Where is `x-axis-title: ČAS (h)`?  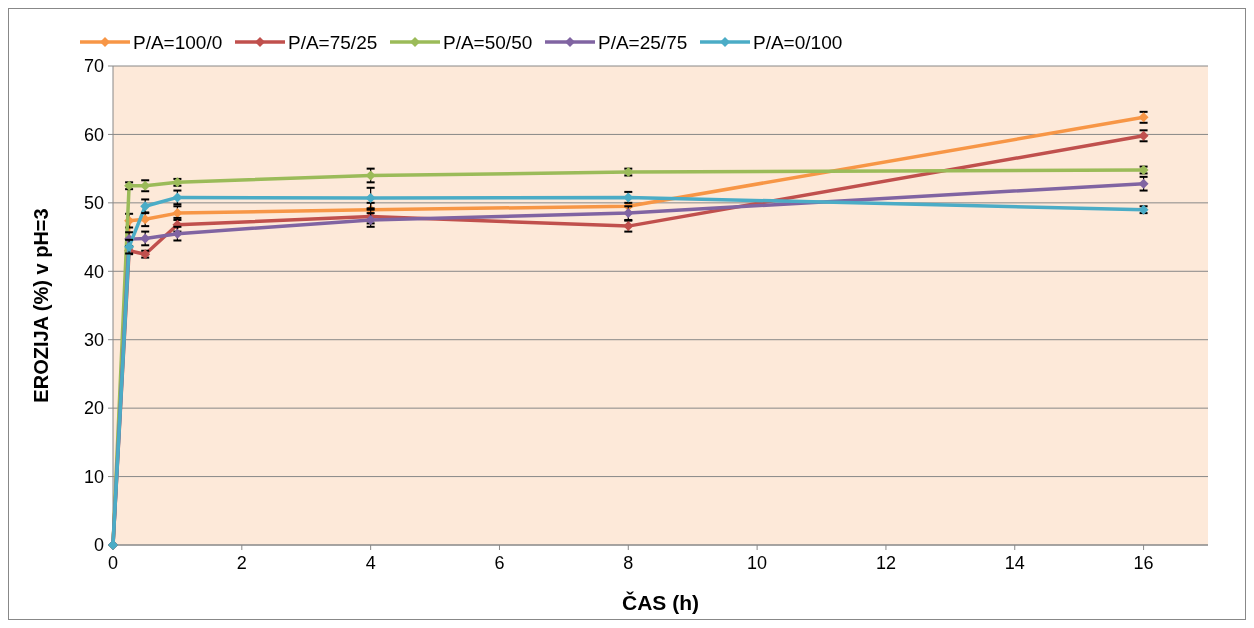 x-axis-title: ČAS (h) is located at coordinates (660, 602).